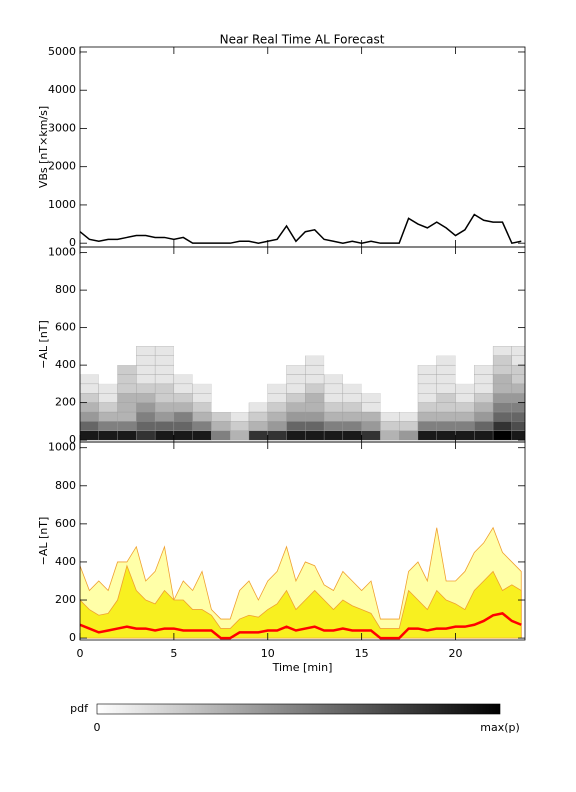 This screenshot has height=792, width=576. What do you see at coordinates (500, 727) in the screenshot?
I see `colorbar-max-label: max(p)` at bounding box center [500, 727].